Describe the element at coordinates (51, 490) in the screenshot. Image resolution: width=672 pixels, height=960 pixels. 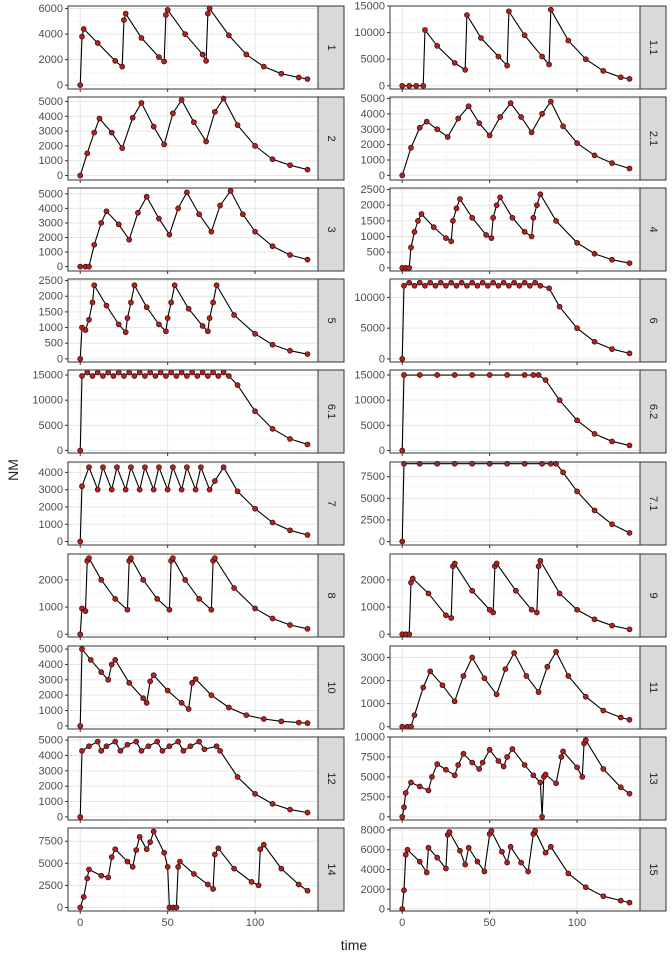
I see `y-tick-label: 3000` at that location.